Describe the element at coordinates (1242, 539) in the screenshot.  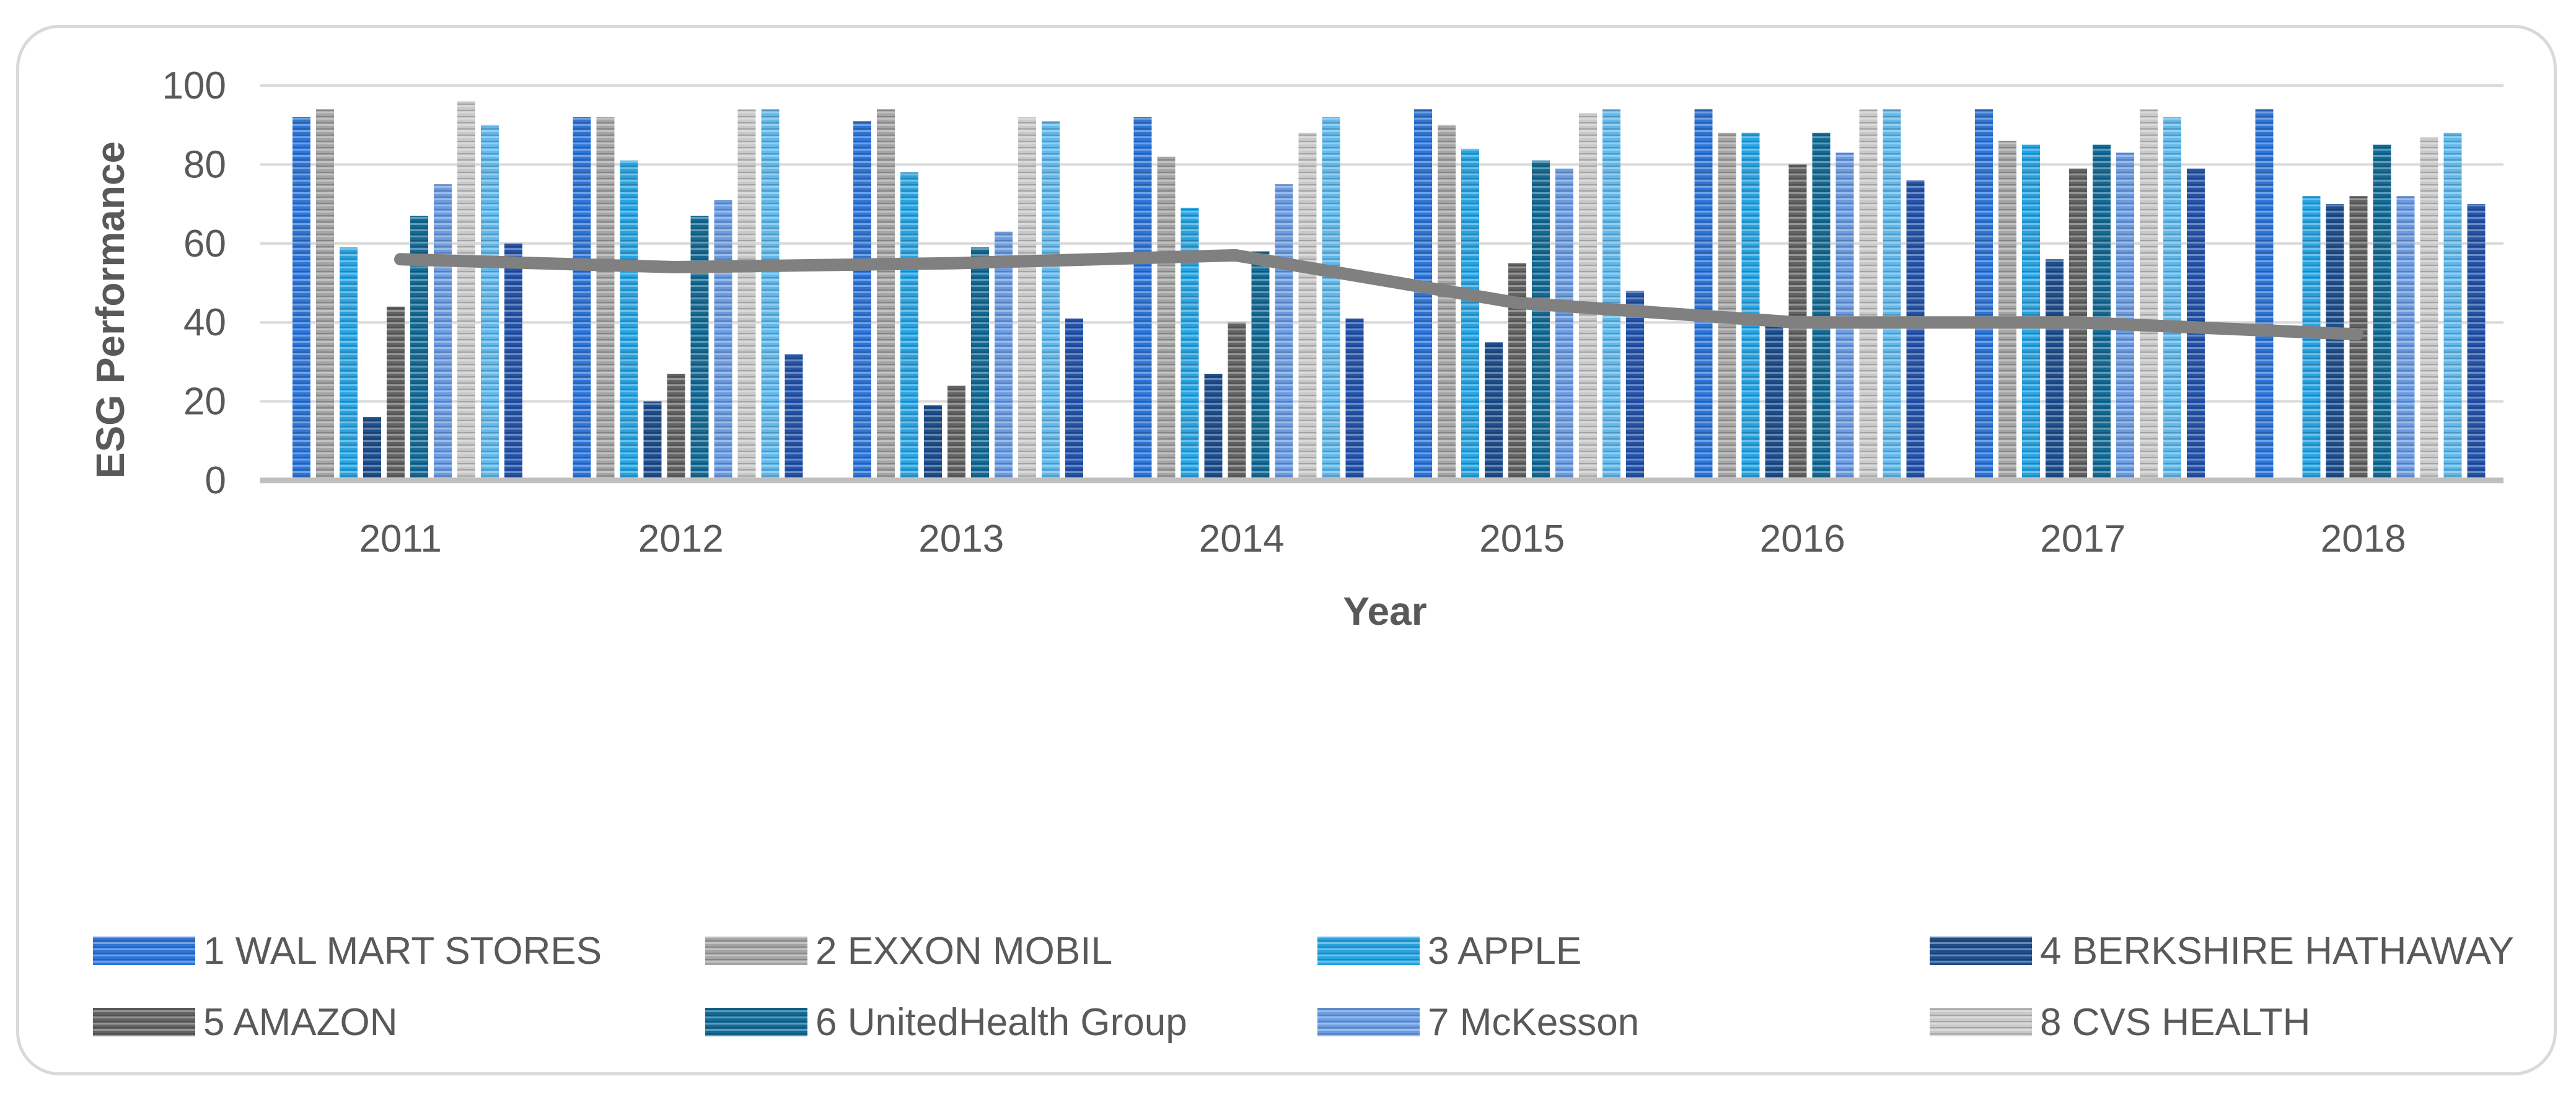
I see `x-tick-label: 2014` at that location.